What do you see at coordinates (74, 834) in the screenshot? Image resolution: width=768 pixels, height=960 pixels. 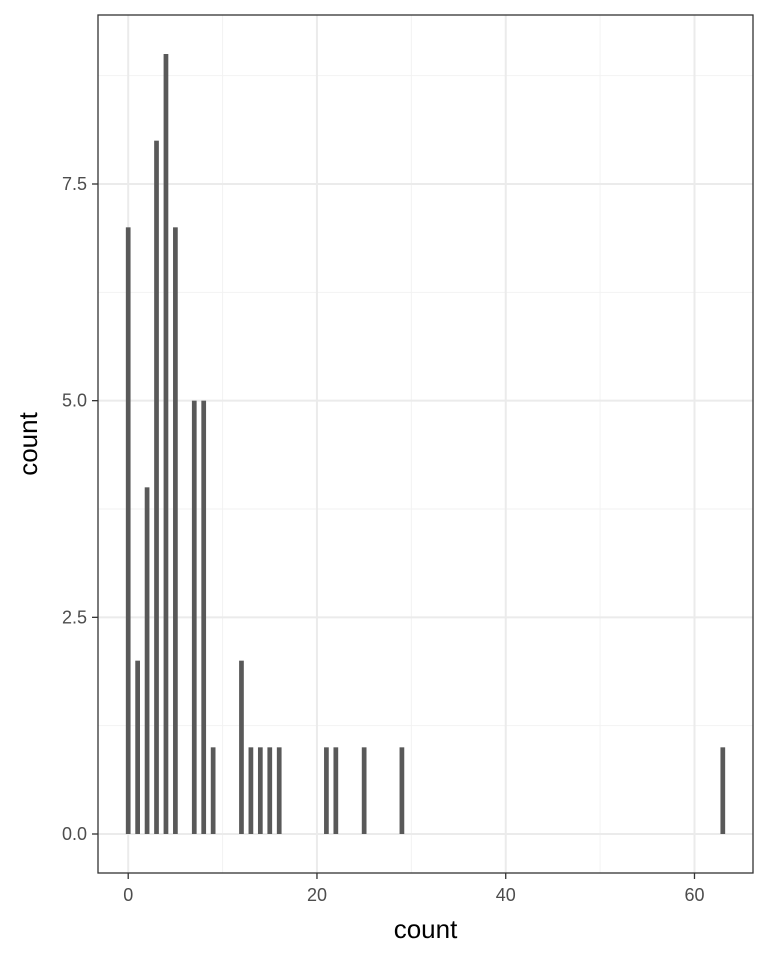 I see `y-tick-label: 0.0` at bounding box center [74, 834].